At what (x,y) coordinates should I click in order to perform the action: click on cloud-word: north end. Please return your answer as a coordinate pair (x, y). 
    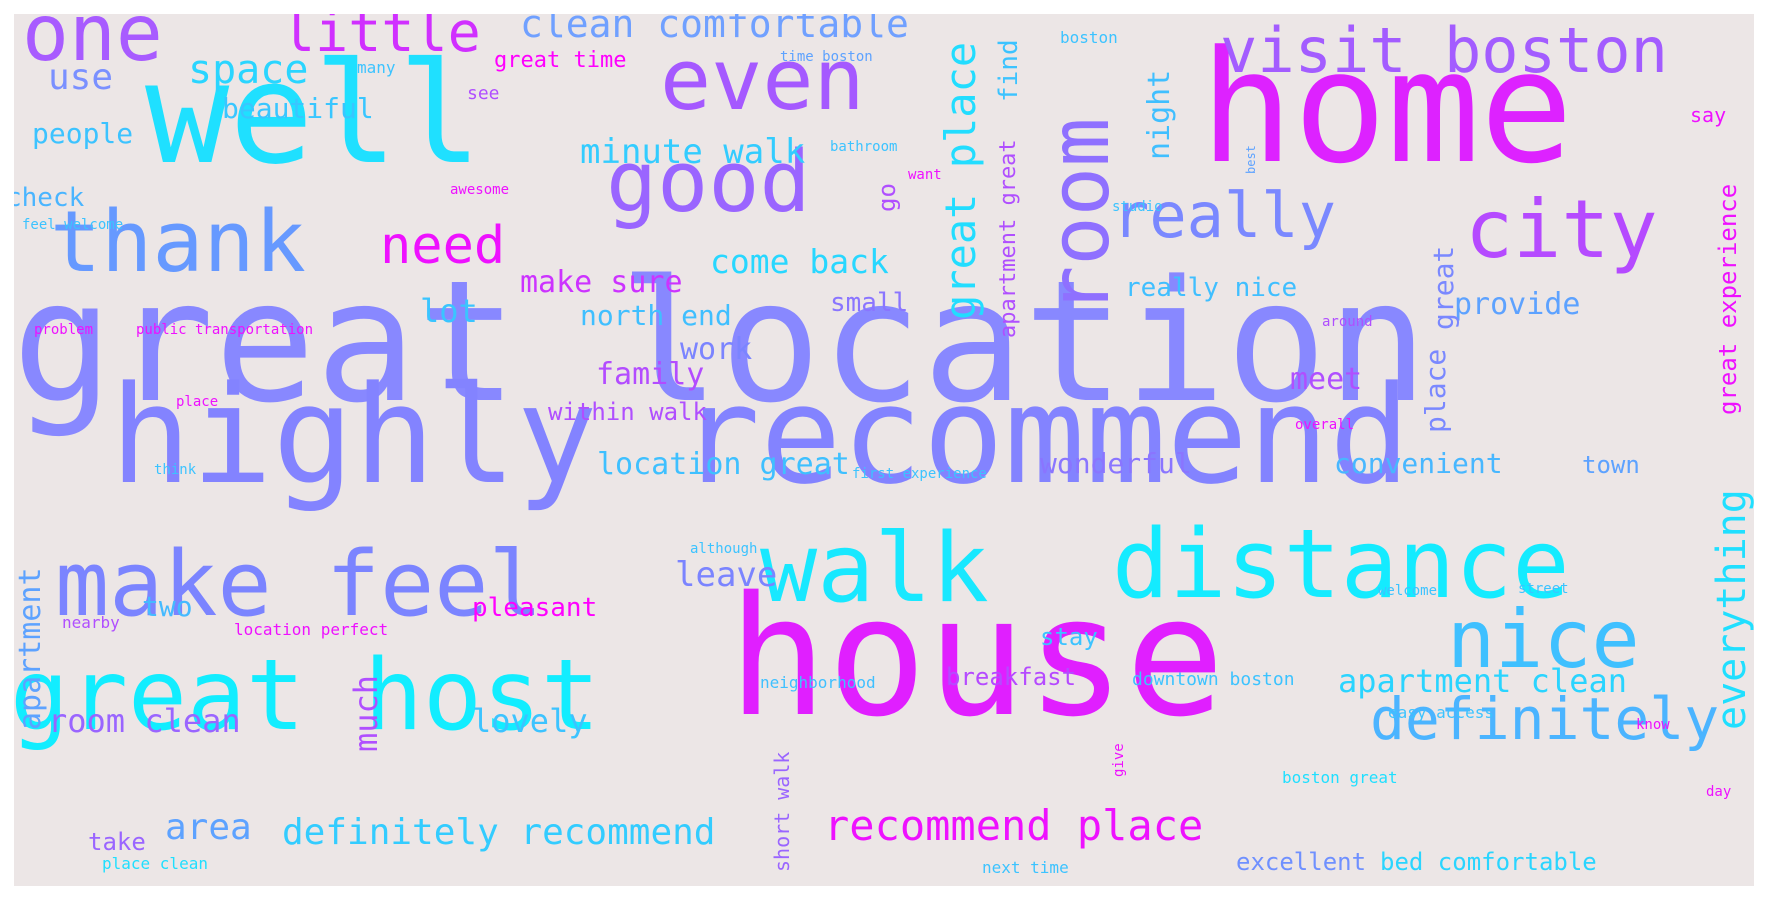
    Looking at the image, I should click on (656, 315).